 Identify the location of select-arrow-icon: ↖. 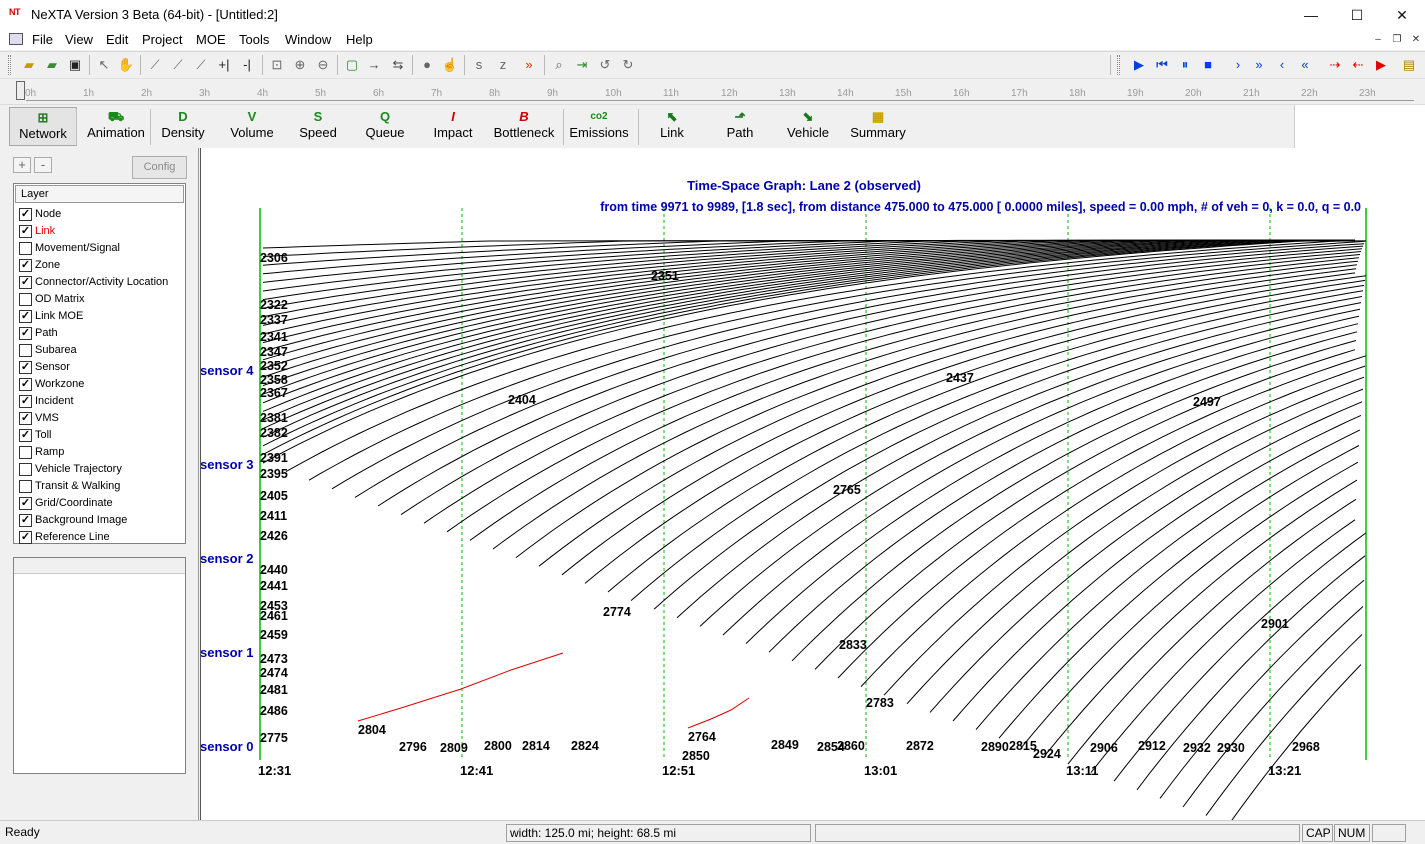
(104, 64).